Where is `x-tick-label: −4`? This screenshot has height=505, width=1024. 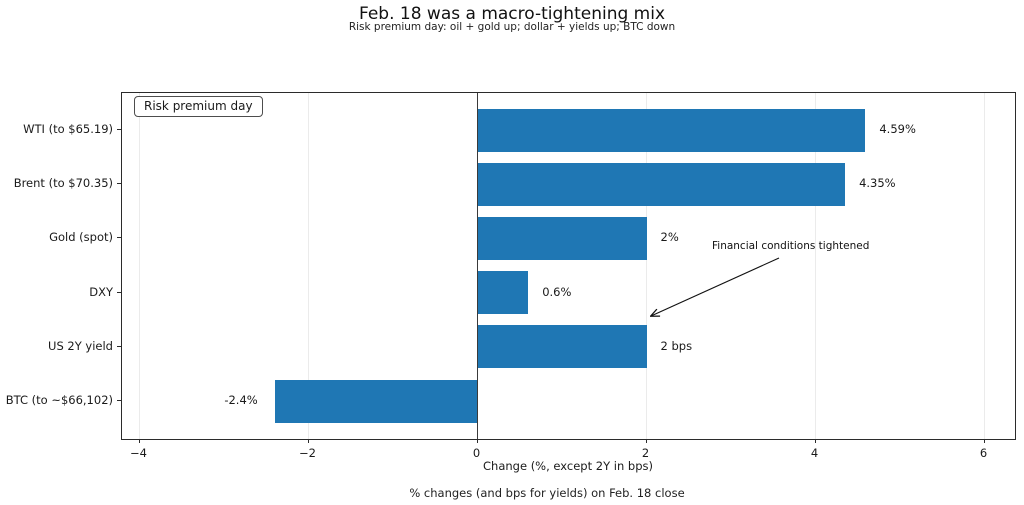
x-tick-label: −4 is located at coordinates (138, 453).